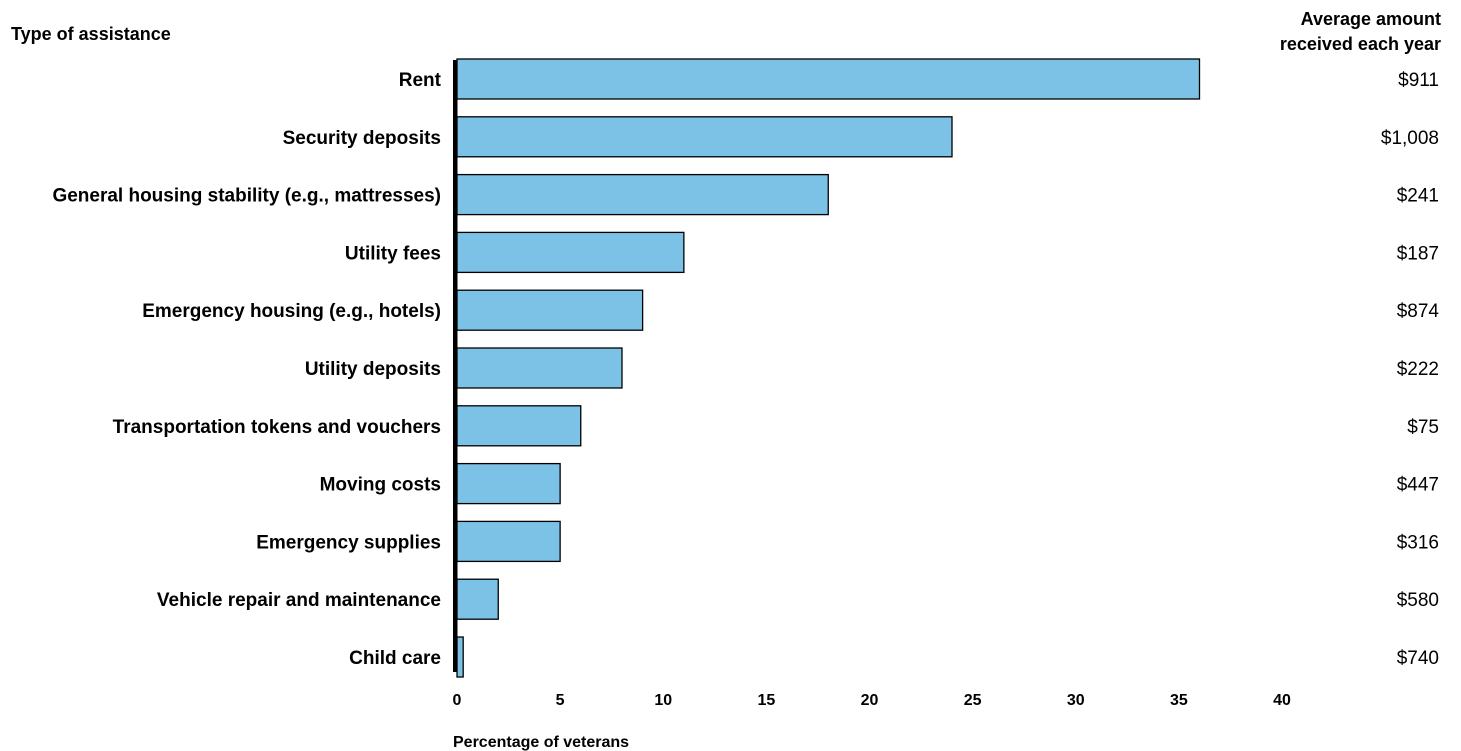  What do you see at coordinates (642, 194) in the screenshot?
I see `bar-general-housing-stability-e-g-mattresses` at bounding box center [642, 194].